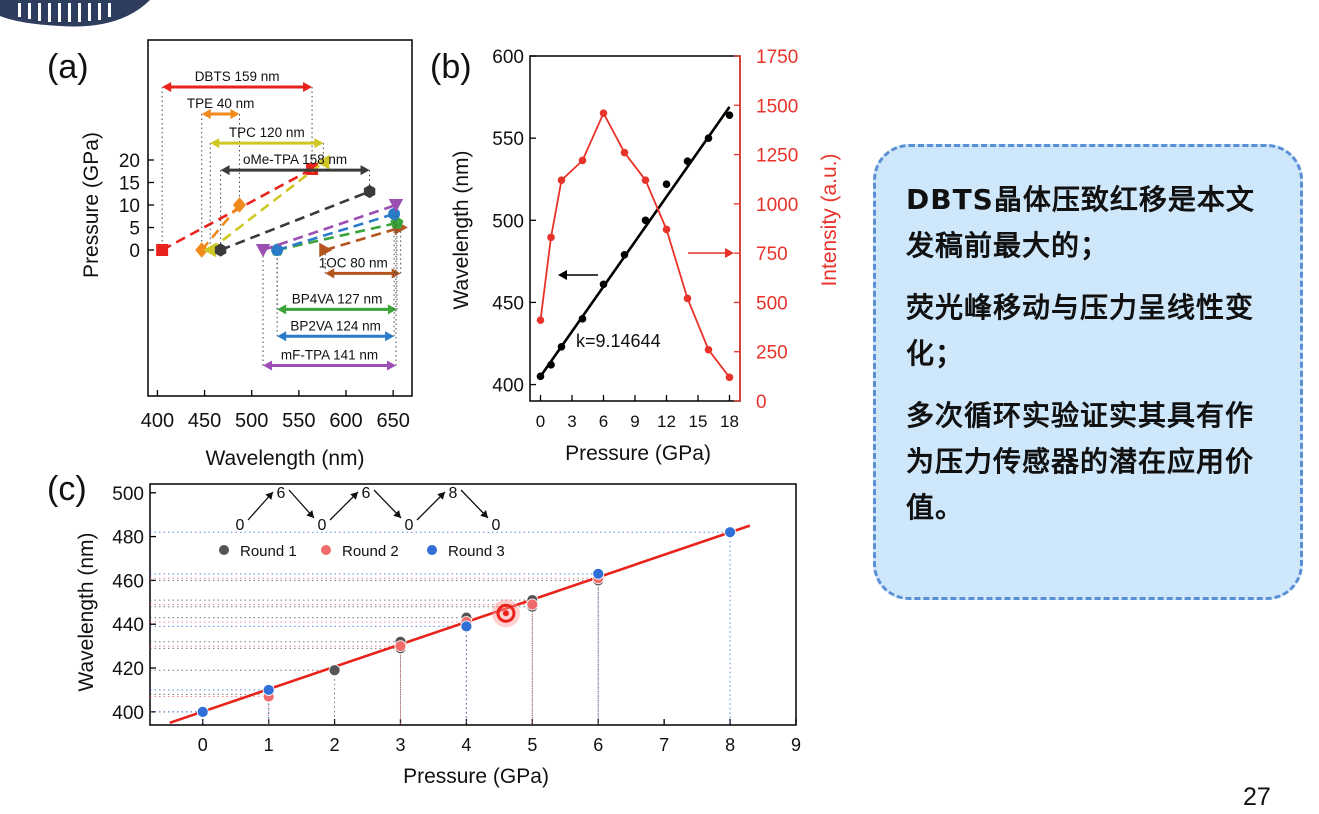  What do you see at coordinates (128, 713) in the screenshot?
I see `panel-c-ytick-label: 400` at bounding box center [128, 713].